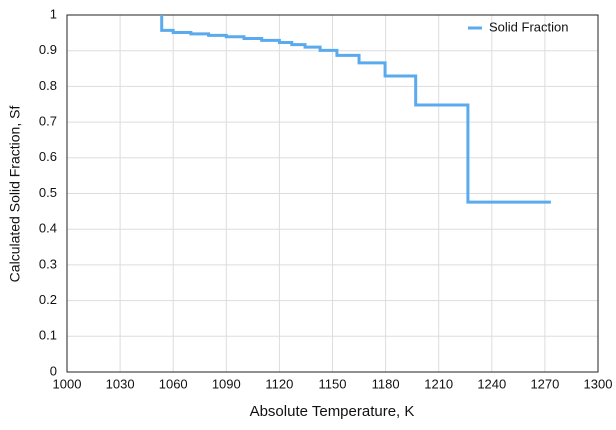 The image size is (616, 430). What do you see at coordinates (48, 156) in the screenshot?
I see `y-tick-label: 0.6` at bounding box center [48, 156].